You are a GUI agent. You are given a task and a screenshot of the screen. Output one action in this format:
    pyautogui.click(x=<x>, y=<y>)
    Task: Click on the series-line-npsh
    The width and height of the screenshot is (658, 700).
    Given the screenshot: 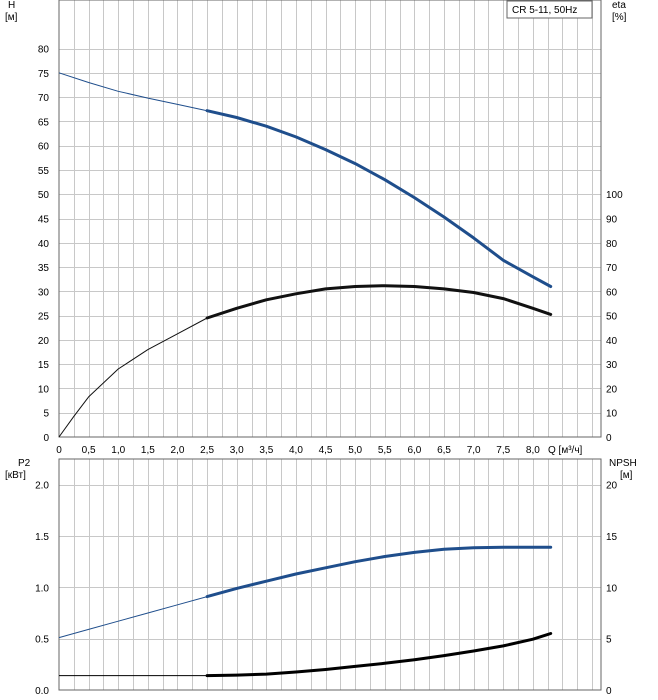 What is the action you would take?
    pyautogui.click(x=379, y=655)
    